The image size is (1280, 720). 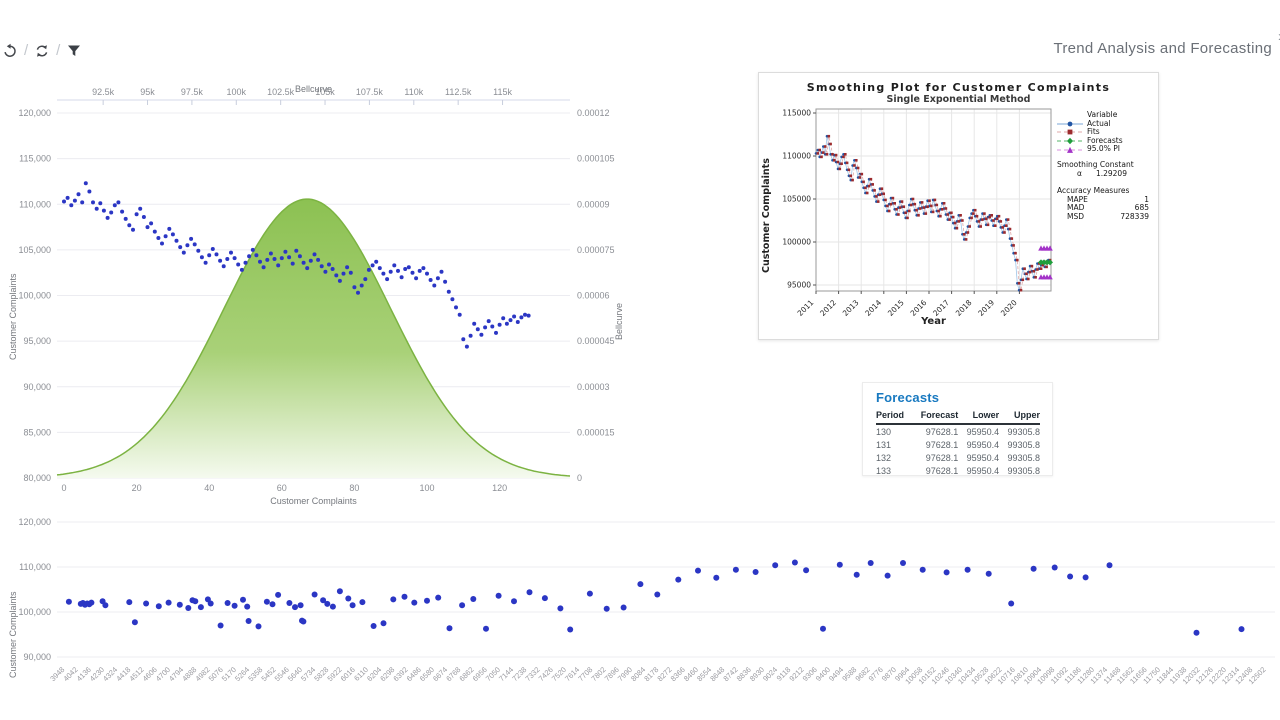 I want to click on smoothing-constant-block: Smoothing Constant α 1.29209, so click(x=1105, y=169).